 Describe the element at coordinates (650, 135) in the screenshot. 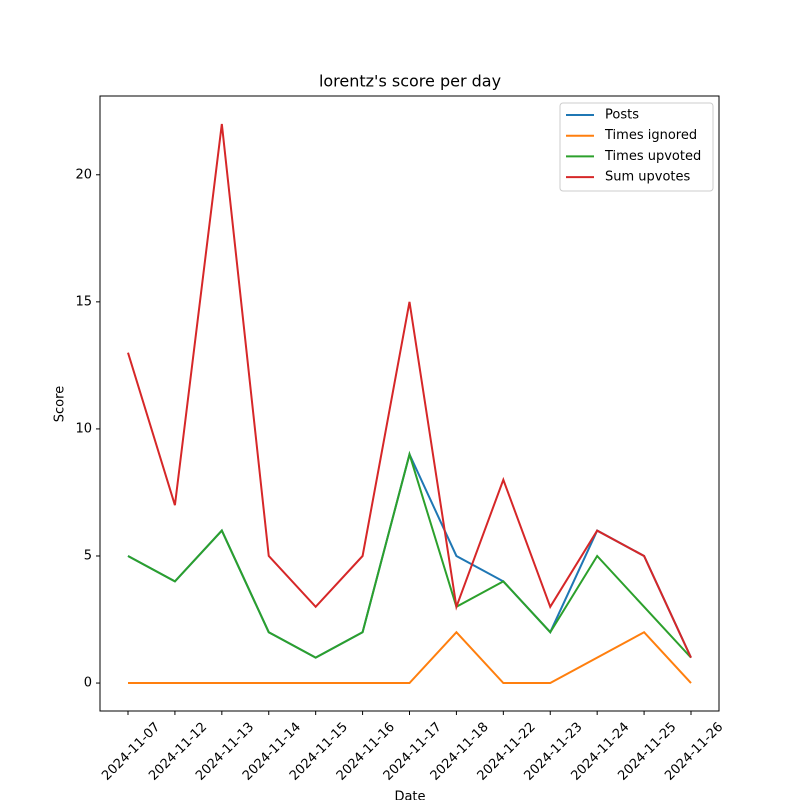

I see `legend-label: Times ignored` at that location.